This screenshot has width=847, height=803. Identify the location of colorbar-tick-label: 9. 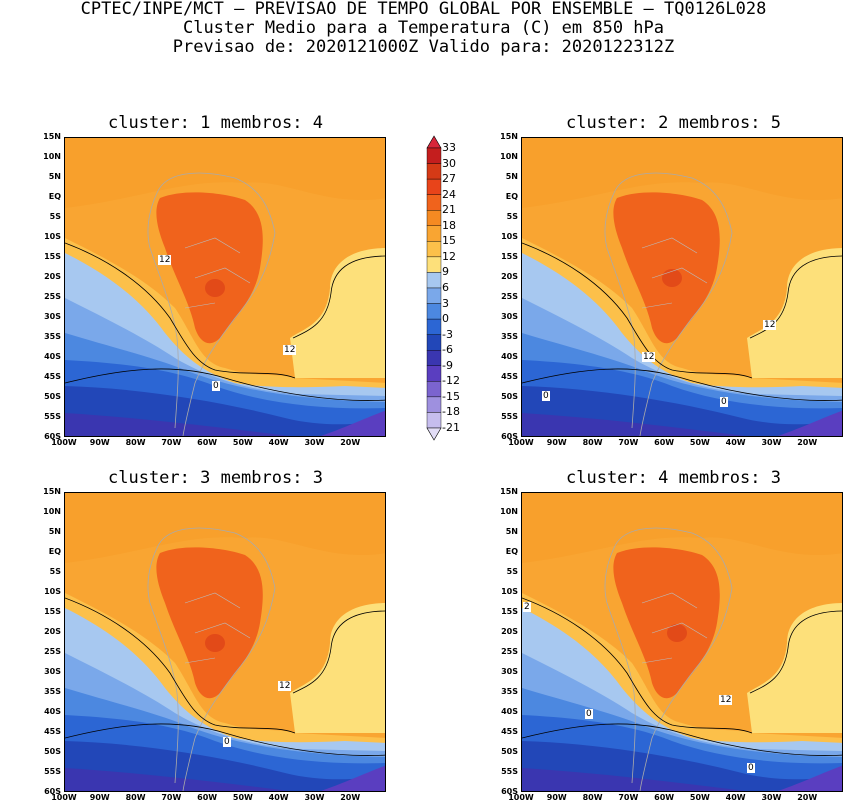
(445, 272).